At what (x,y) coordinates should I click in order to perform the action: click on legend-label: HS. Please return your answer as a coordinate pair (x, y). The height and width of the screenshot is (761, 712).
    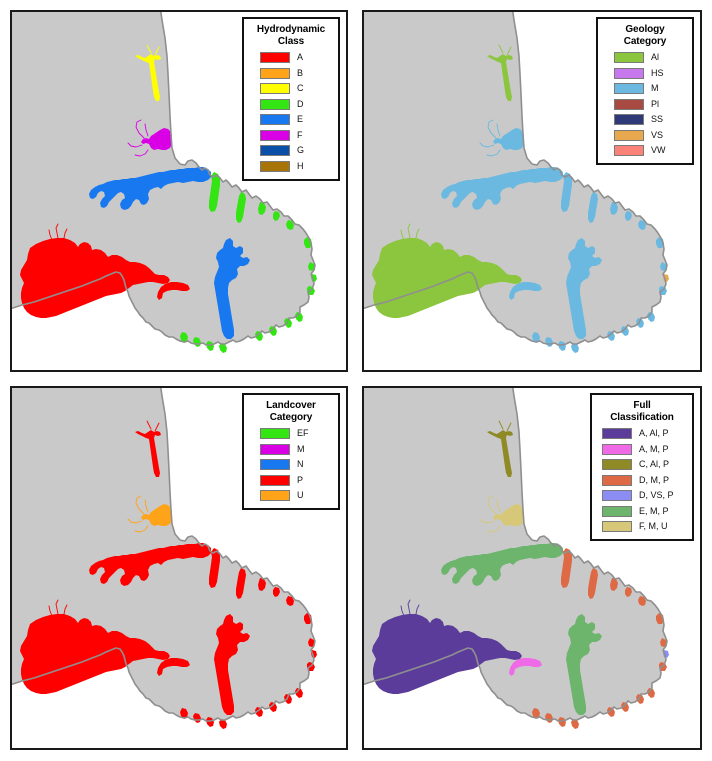
    Looking at the image, I should click on (657, 72).